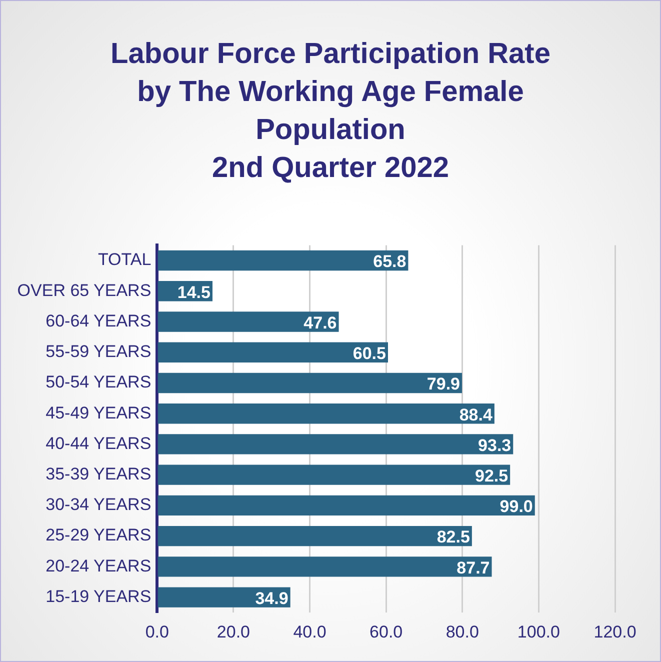 This screenshot has width=661, height=662. I want to click on data-label: 60.5, so click(369, 354).